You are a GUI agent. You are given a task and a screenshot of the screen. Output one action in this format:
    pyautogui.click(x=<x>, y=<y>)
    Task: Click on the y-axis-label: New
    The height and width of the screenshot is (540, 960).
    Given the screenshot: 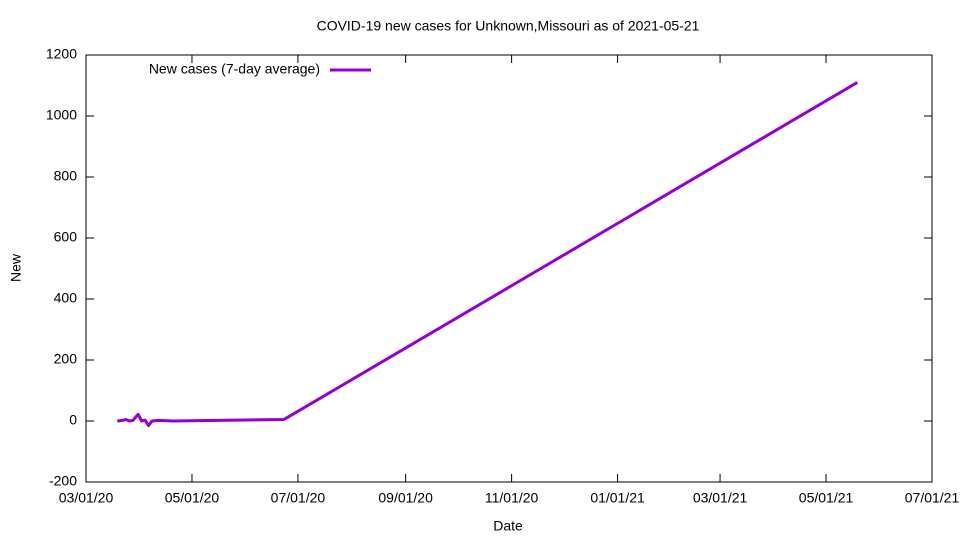 What is the action you would take?
    pyautogui.click(x=16, y=267)
    